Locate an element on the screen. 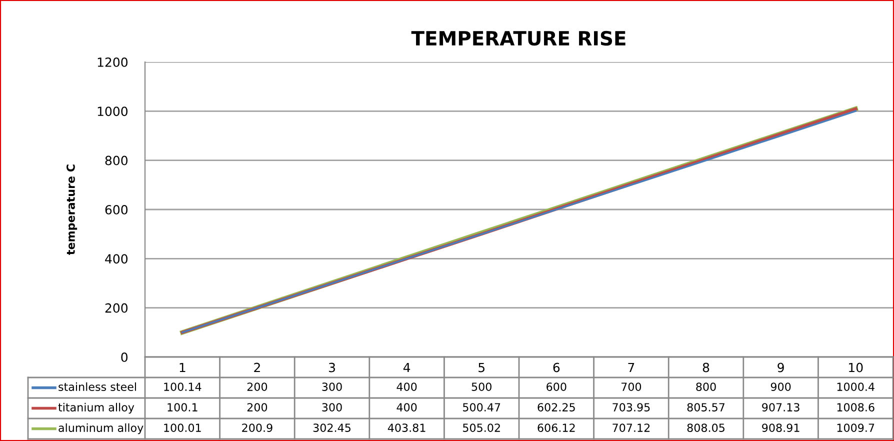  data-label: 600 is located at coordinates (556, 386).